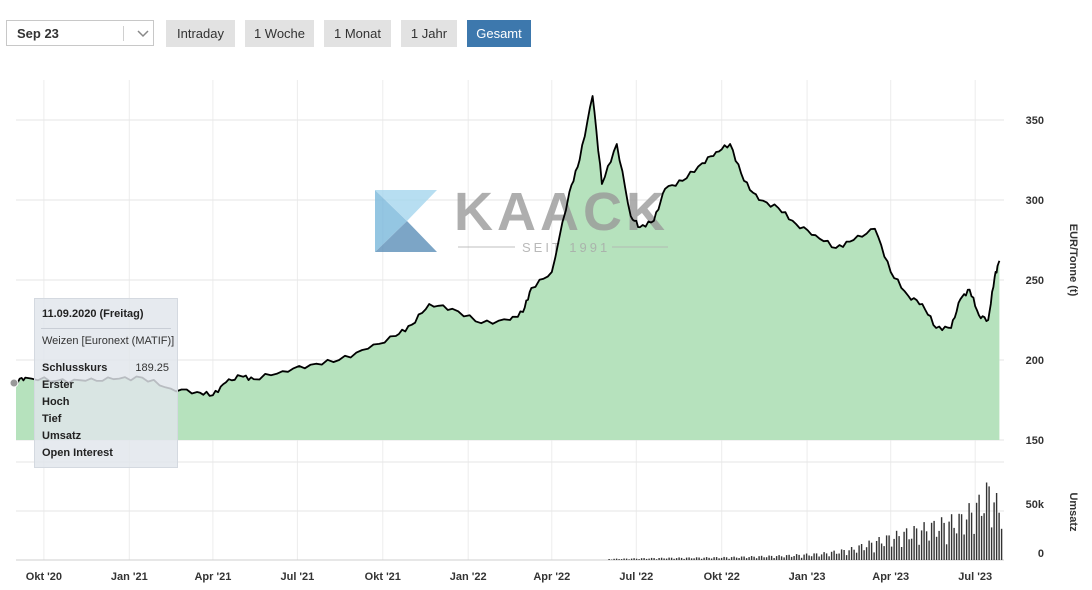 The width and height of the screenshot is (1092, 590). I want to click on tooltip-low-label: Tief, so click(52, 419).